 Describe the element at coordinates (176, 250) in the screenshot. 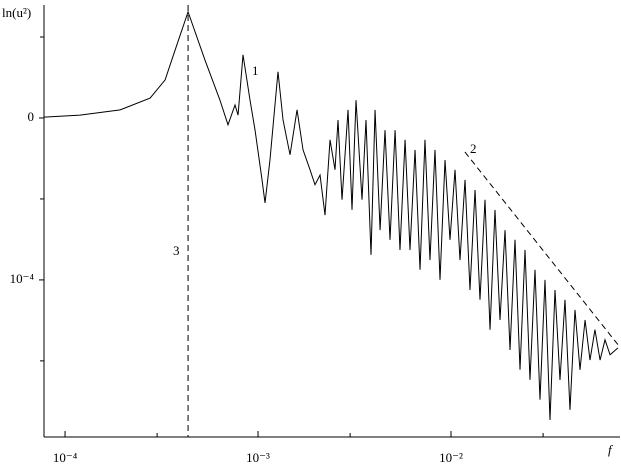

I see `annotation: 3` at that location.